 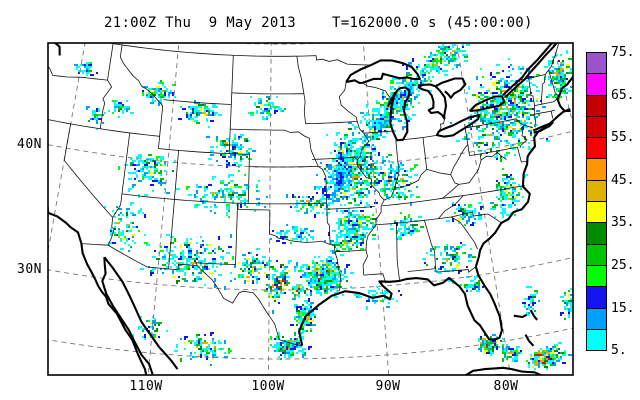 I want to click on colorbar-tick-label: 45., so click(x=623, y=180).